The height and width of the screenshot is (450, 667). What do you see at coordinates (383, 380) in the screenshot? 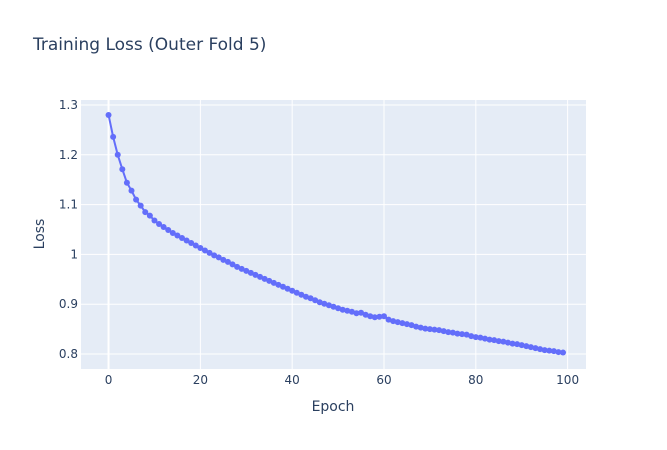
I see `x-tick-label: 60` at bounding box center [383, 380].